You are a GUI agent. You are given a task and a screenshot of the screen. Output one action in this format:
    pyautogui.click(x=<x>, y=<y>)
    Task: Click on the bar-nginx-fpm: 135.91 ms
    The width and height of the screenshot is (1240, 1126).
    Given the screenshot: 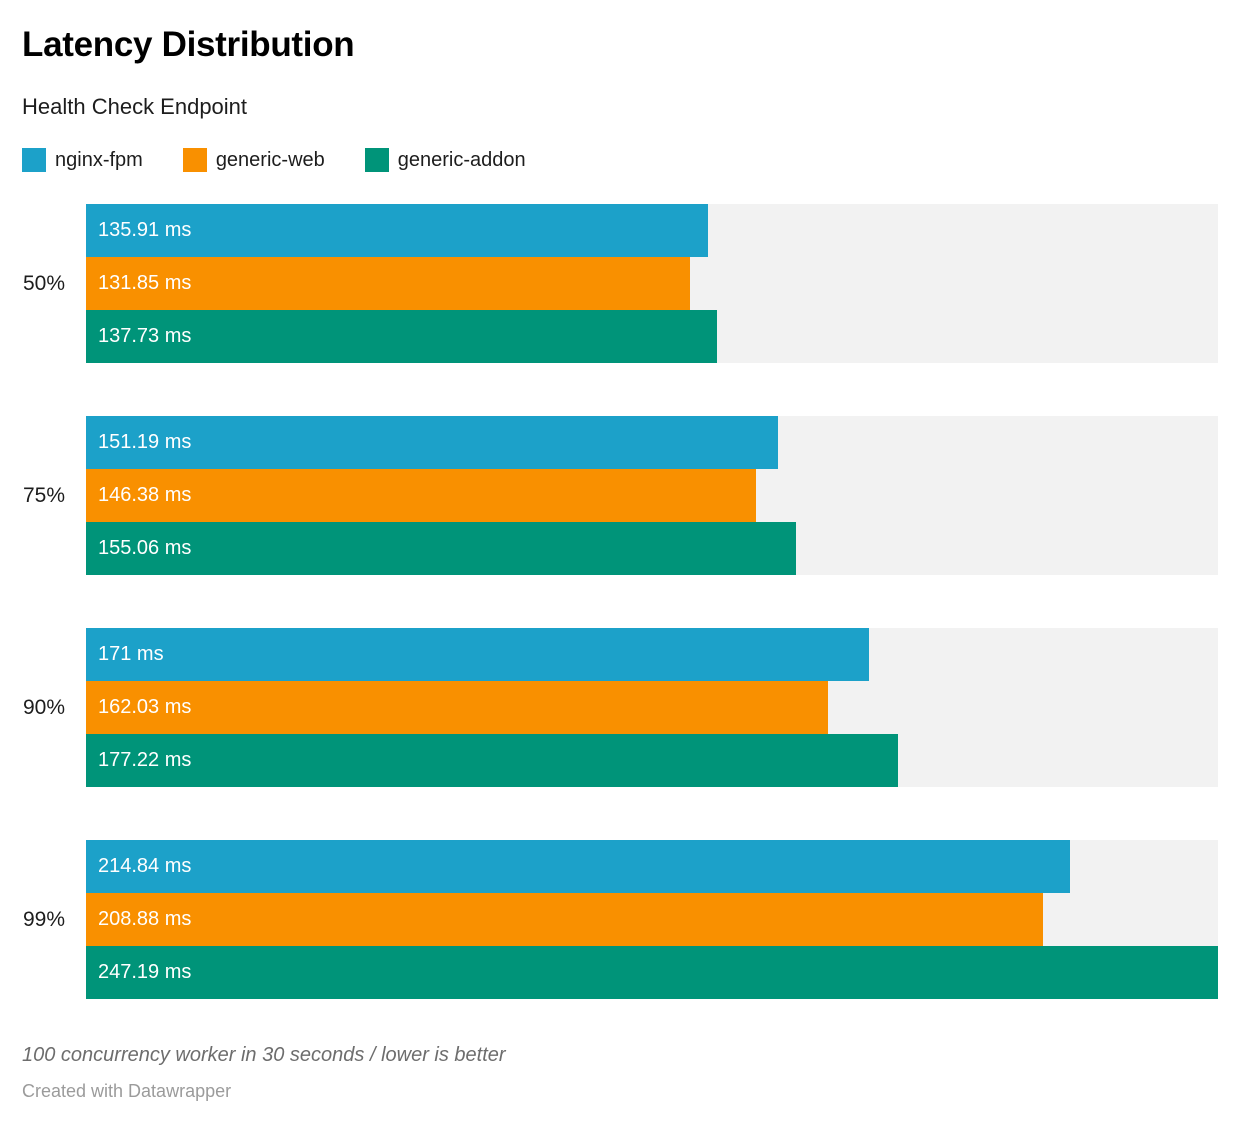 What is the action you would take?
    pyautogui.click(x=397, y=230)
    